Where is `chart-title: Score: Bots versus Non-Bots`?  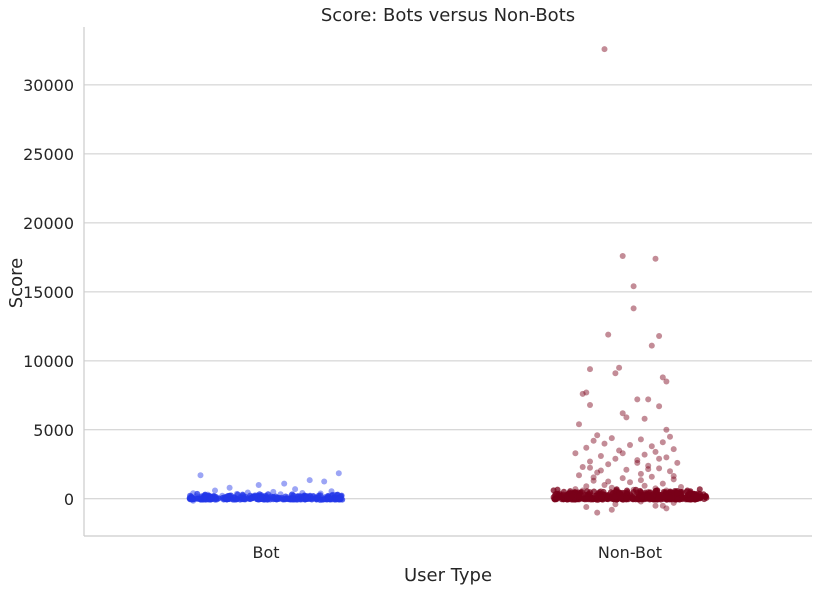 chart-title: Score: Bots versus Non-Bots is located at coordinates (448, 15).